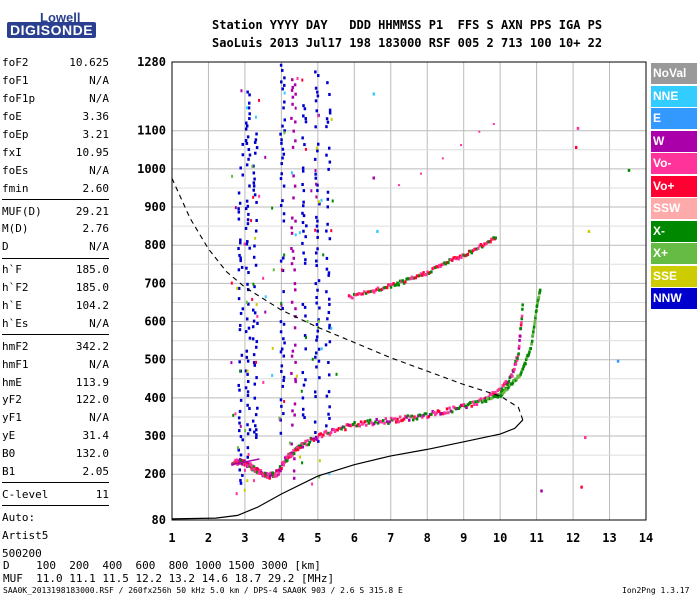 Image resolution: width=700 pixels, height=600 pixels. What do you see at coordinates (674, 276) in the screenshot?
I see `legend-item: SSE` at bounding box center [674, 276].